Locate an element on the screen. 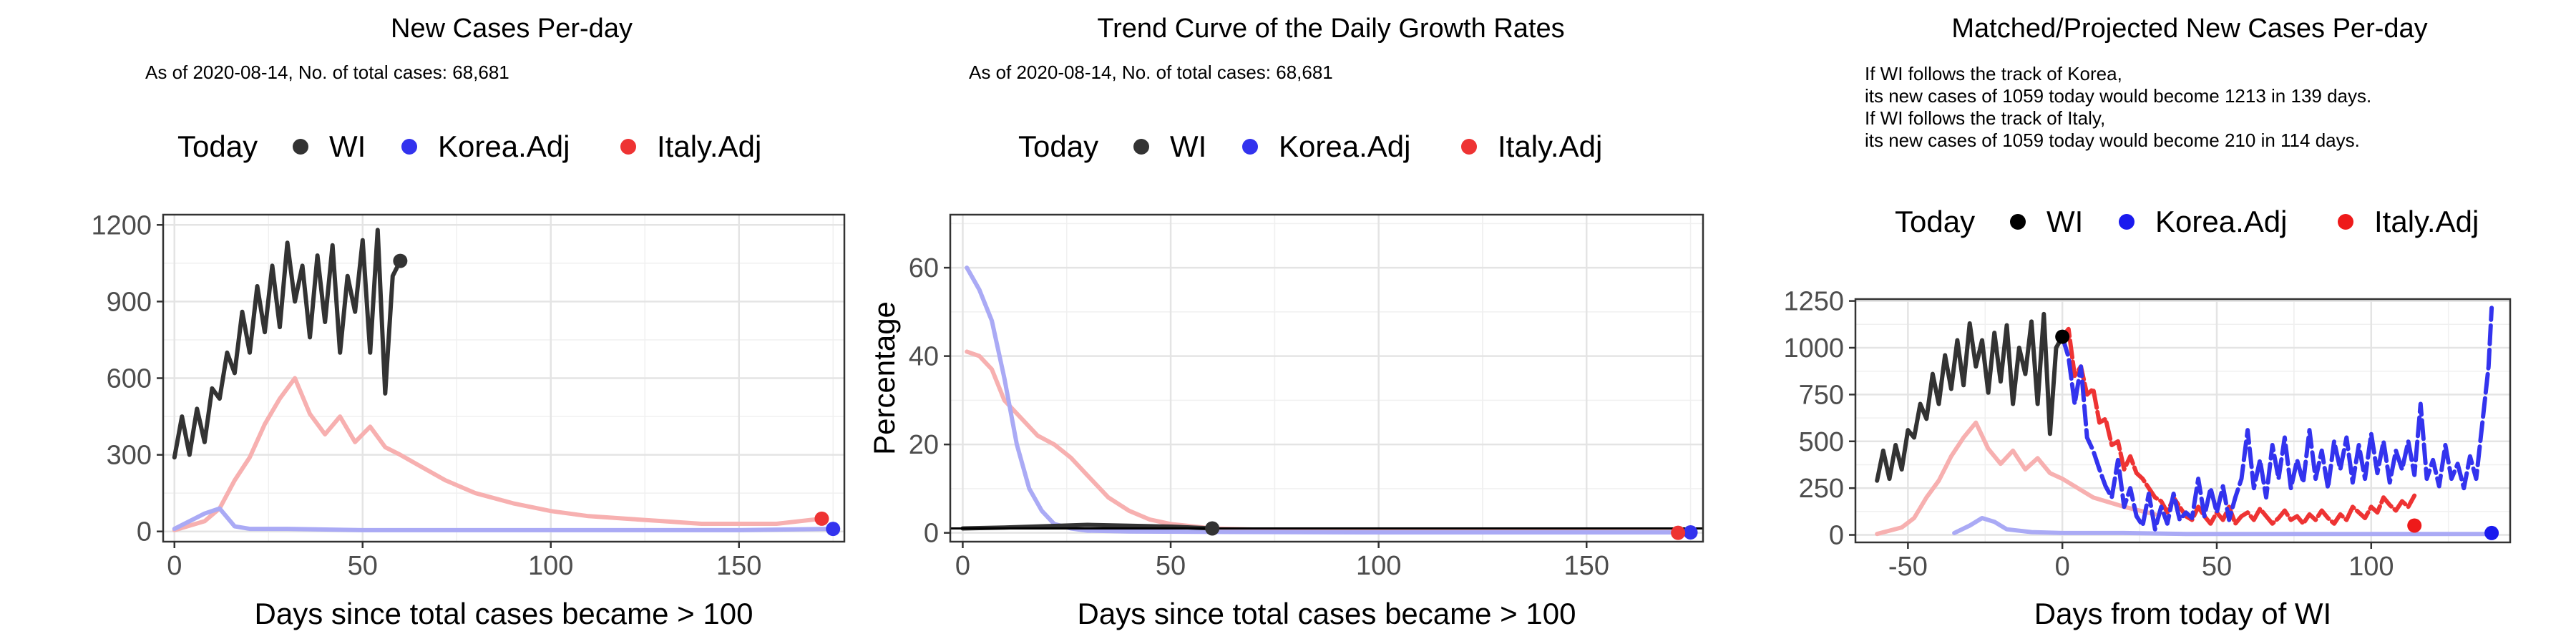 This screenshot has height=644, width=2576. y-tick-label: 300 is located at coordinates (129, 456).